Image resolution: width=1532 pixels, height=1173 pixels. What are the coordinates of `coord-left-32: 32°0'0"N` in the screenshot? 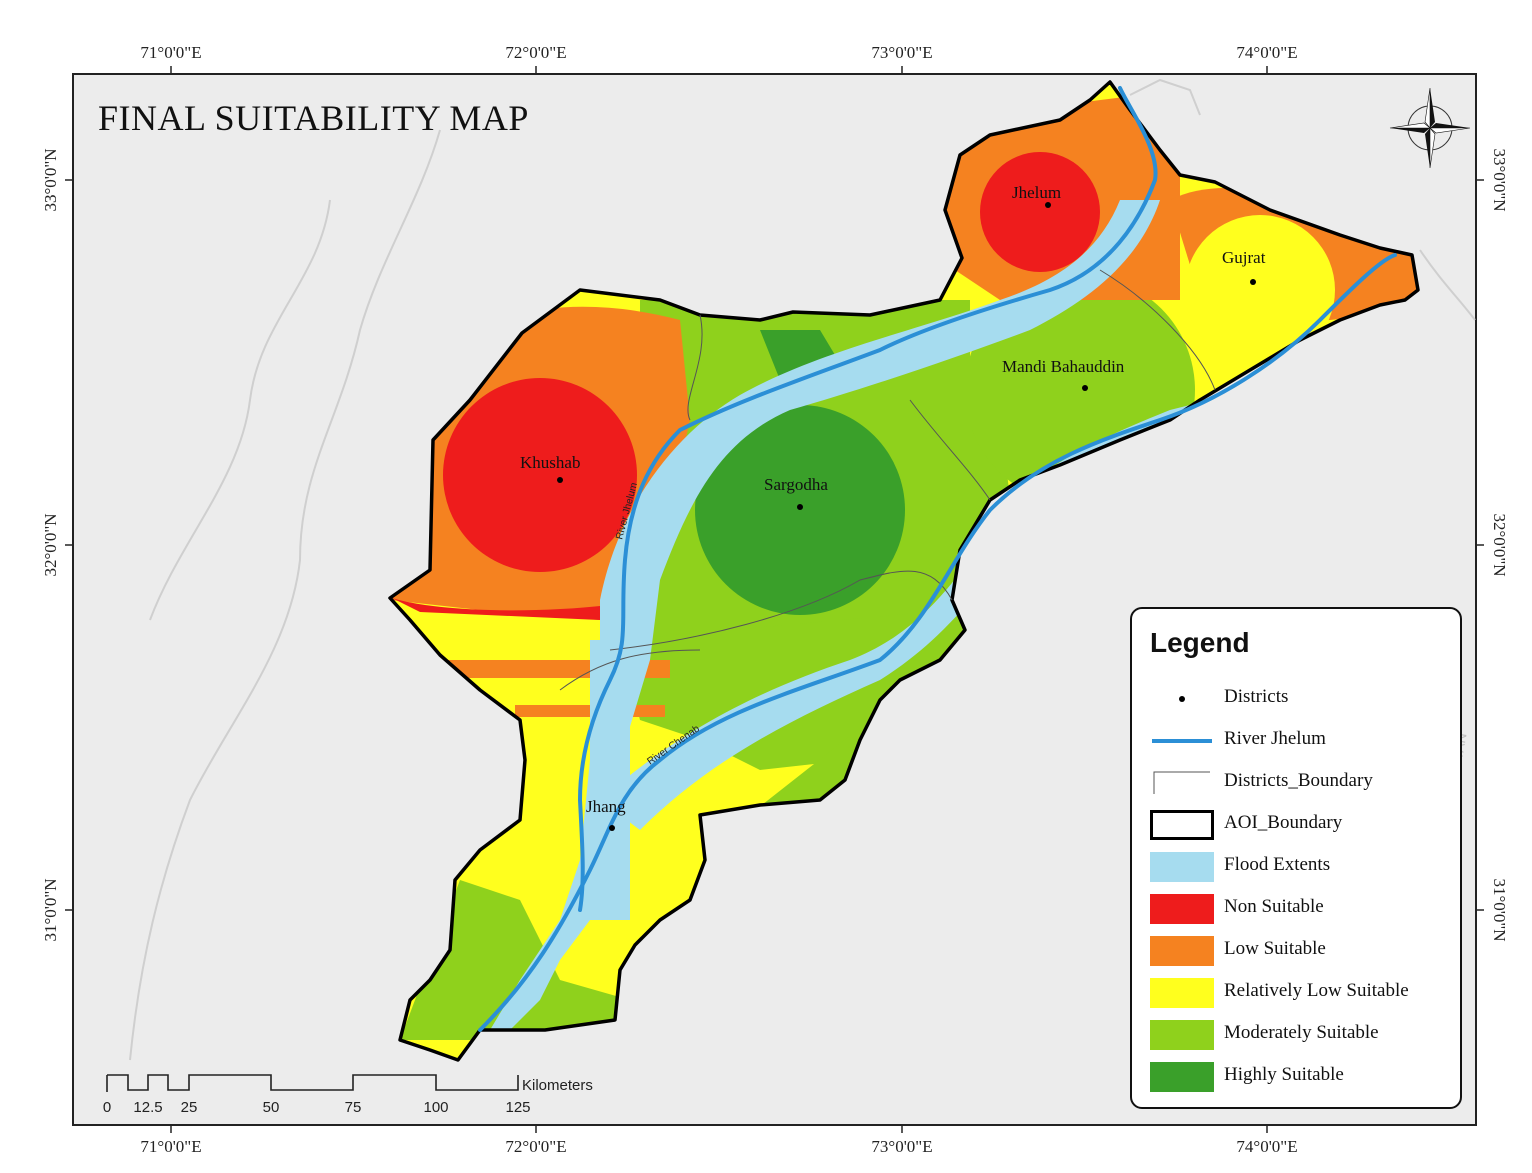 It's located at (50, 544).